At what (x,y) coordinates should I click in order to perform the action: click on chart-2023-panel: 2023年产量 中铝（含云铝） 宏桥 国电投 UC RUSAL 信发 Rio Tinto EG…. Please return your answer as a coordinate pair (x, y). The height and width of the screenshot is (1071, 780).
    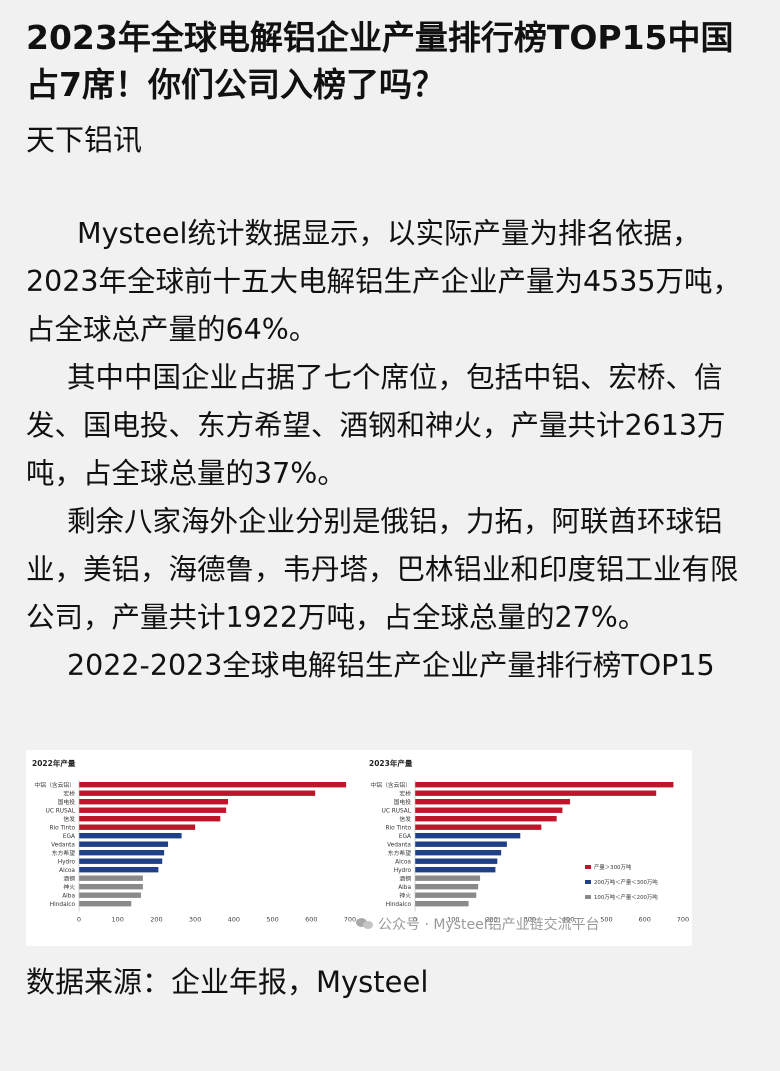
    Looking at the image, I should click on (527, 848).